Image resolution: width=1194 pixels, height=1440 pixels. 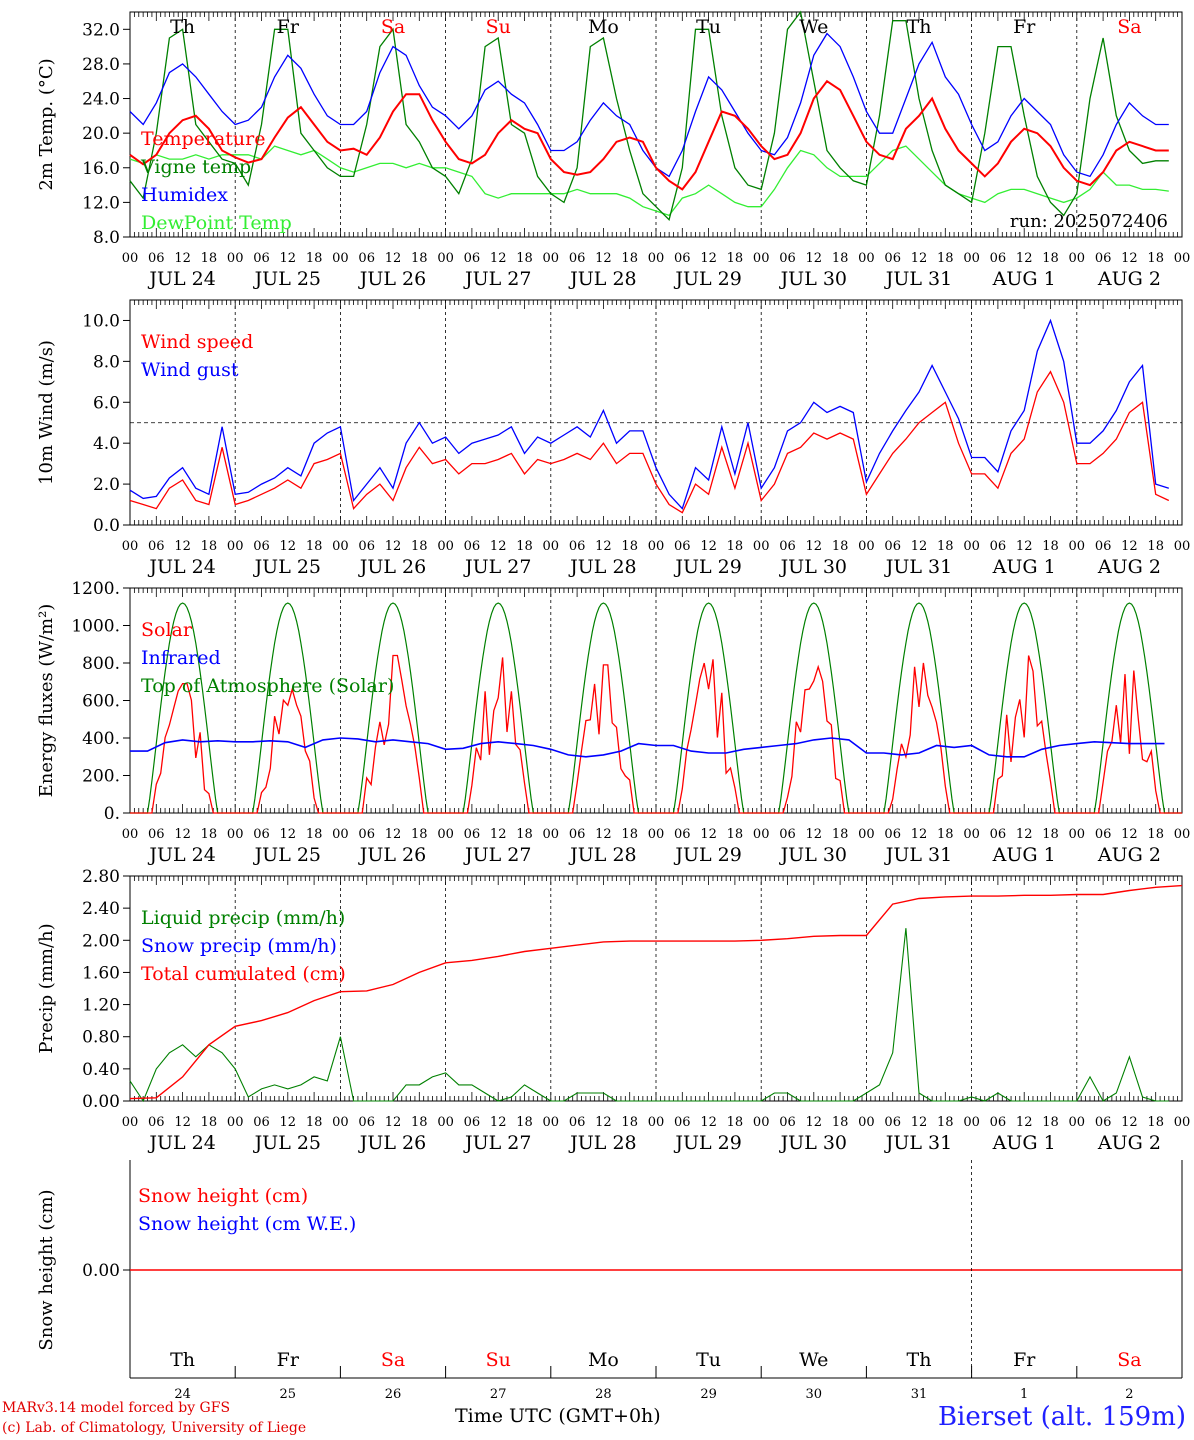 What do you see at coordinates (656, 734) in the screenshot?
I see `series-line-solar` at bounding box center [656, 734].